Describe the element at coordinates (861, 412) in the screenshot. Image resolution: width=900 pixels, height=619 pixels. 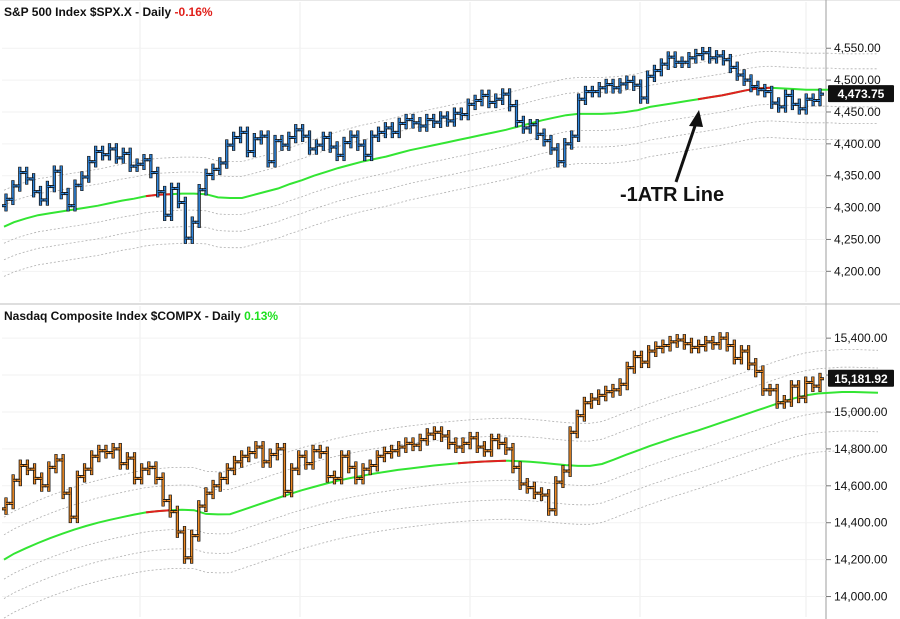
I see `compx-ytick-label: 15,000.00` at that location.